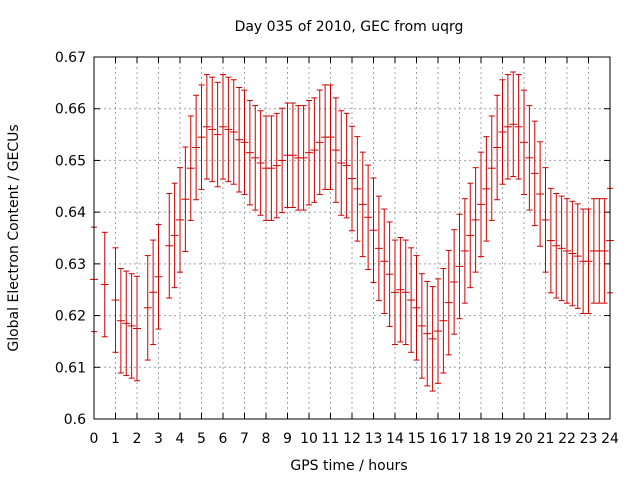 This screenshot has height=480, width=640. Describe the element at coordinates (75, 420) in the screenshot. I see `y-tick-label: 0.6` at that location.